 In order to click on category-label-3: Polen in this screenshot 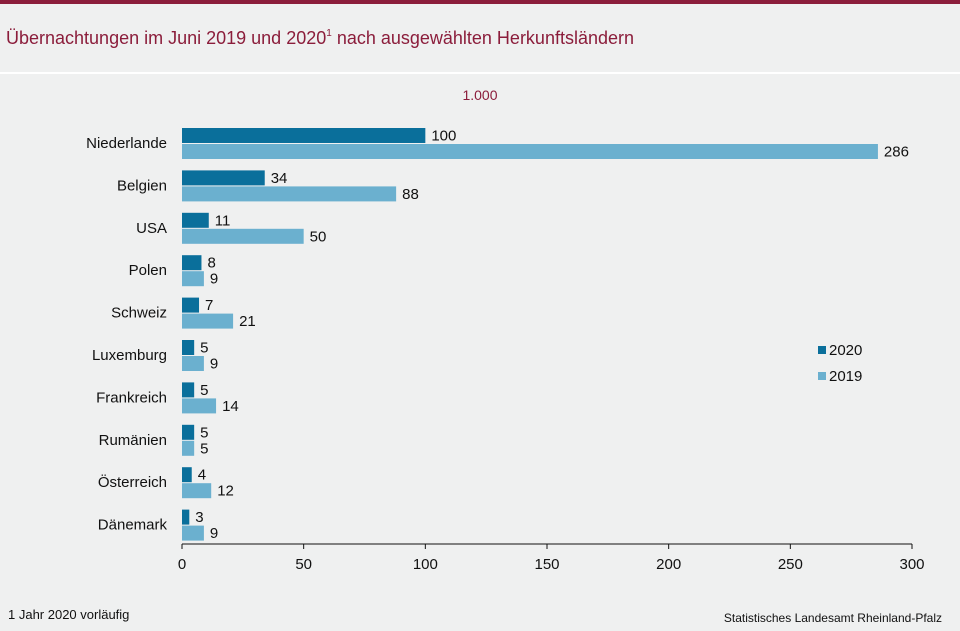, I will do `click(148, 270)`.